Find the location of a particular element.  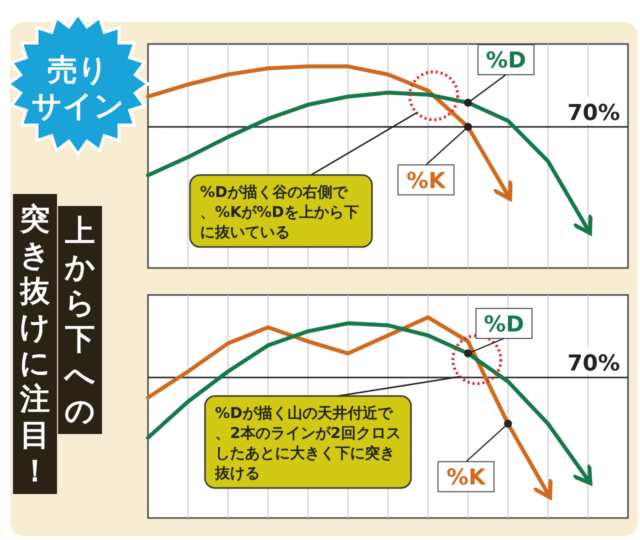

chart-title: 売りサイン is located at coordinates (78, 88).